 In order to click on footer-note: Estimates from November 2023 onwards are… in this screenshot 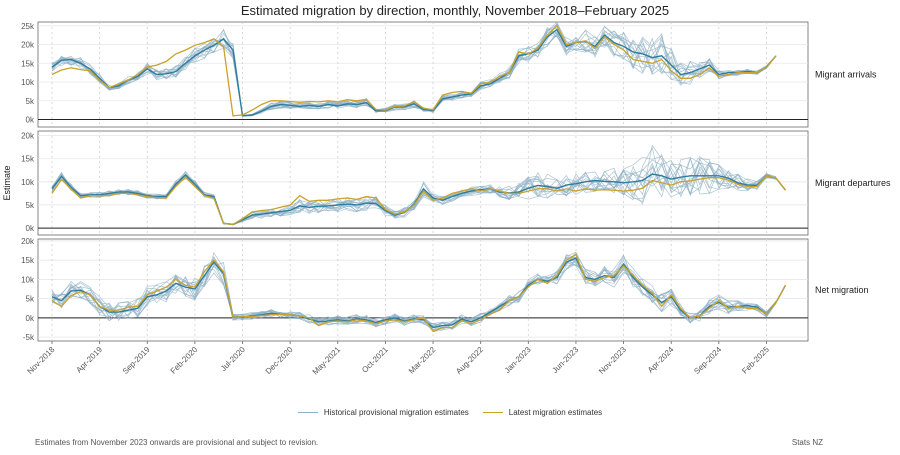, I will do `click(177, 442)`.